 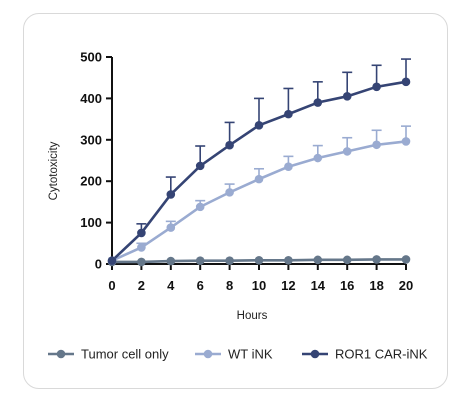 I want to click on x-tick-label: 8, so click(x=229, y=285).